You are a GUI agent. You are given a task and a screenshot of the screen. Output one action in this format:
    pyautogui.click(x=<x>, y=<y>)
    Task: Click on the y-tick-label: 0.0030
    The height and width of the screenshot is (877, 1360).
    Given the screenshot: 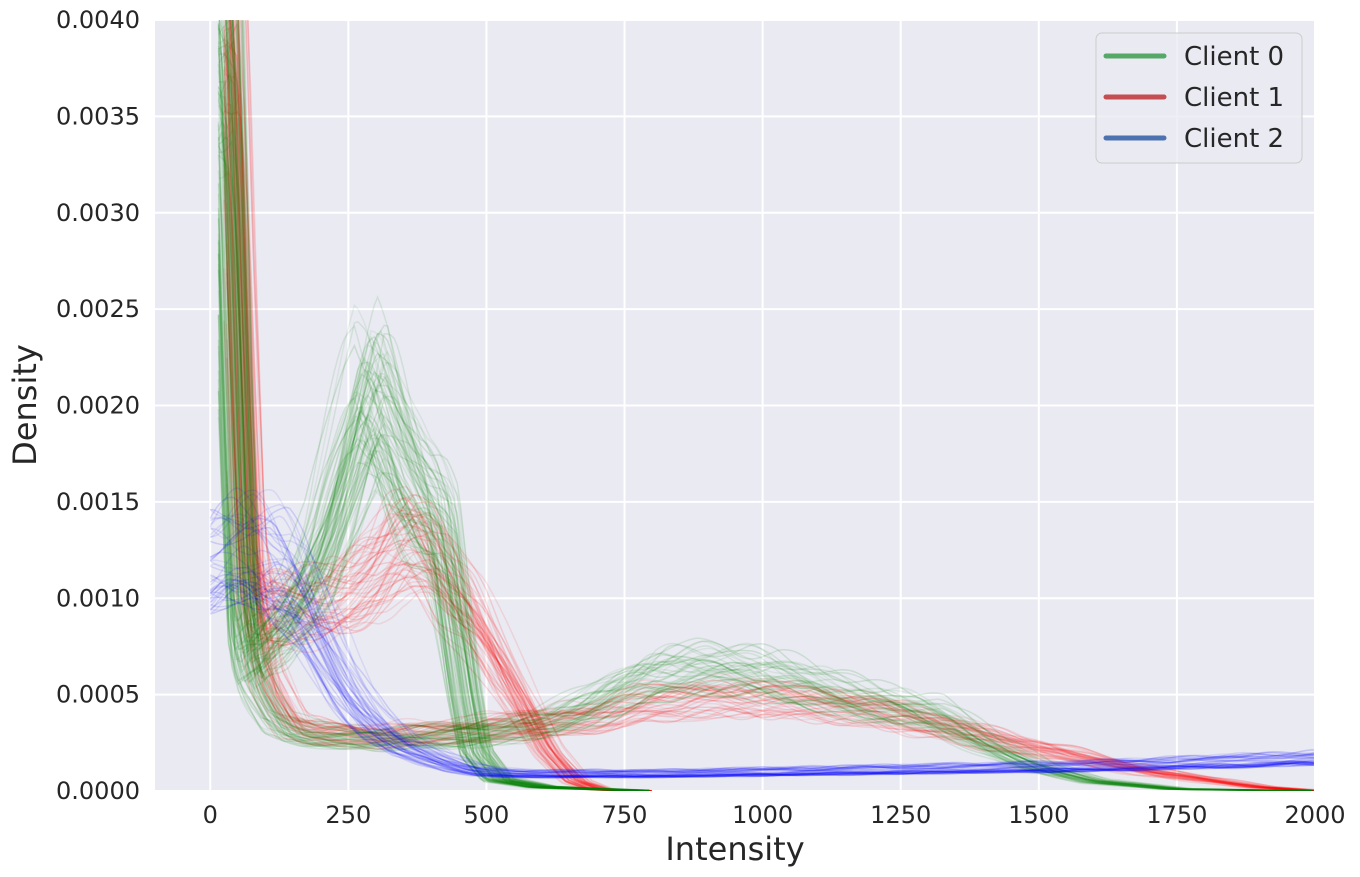 What is the action you would take?
    pyautogui.click(x=98, y=213)
    